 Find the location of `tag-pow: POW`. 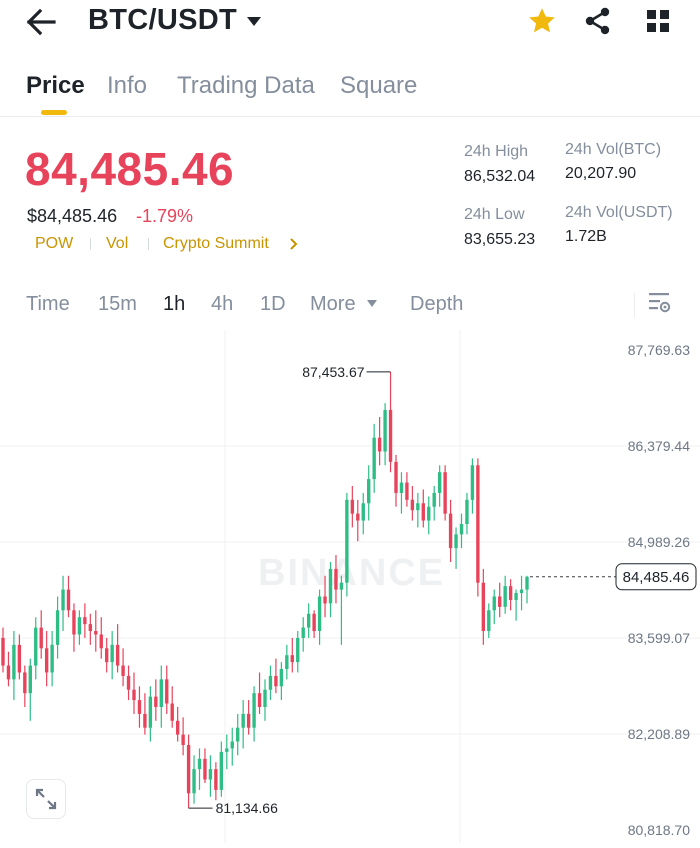

tag-pow: POW is located at coordinates (54, 243).